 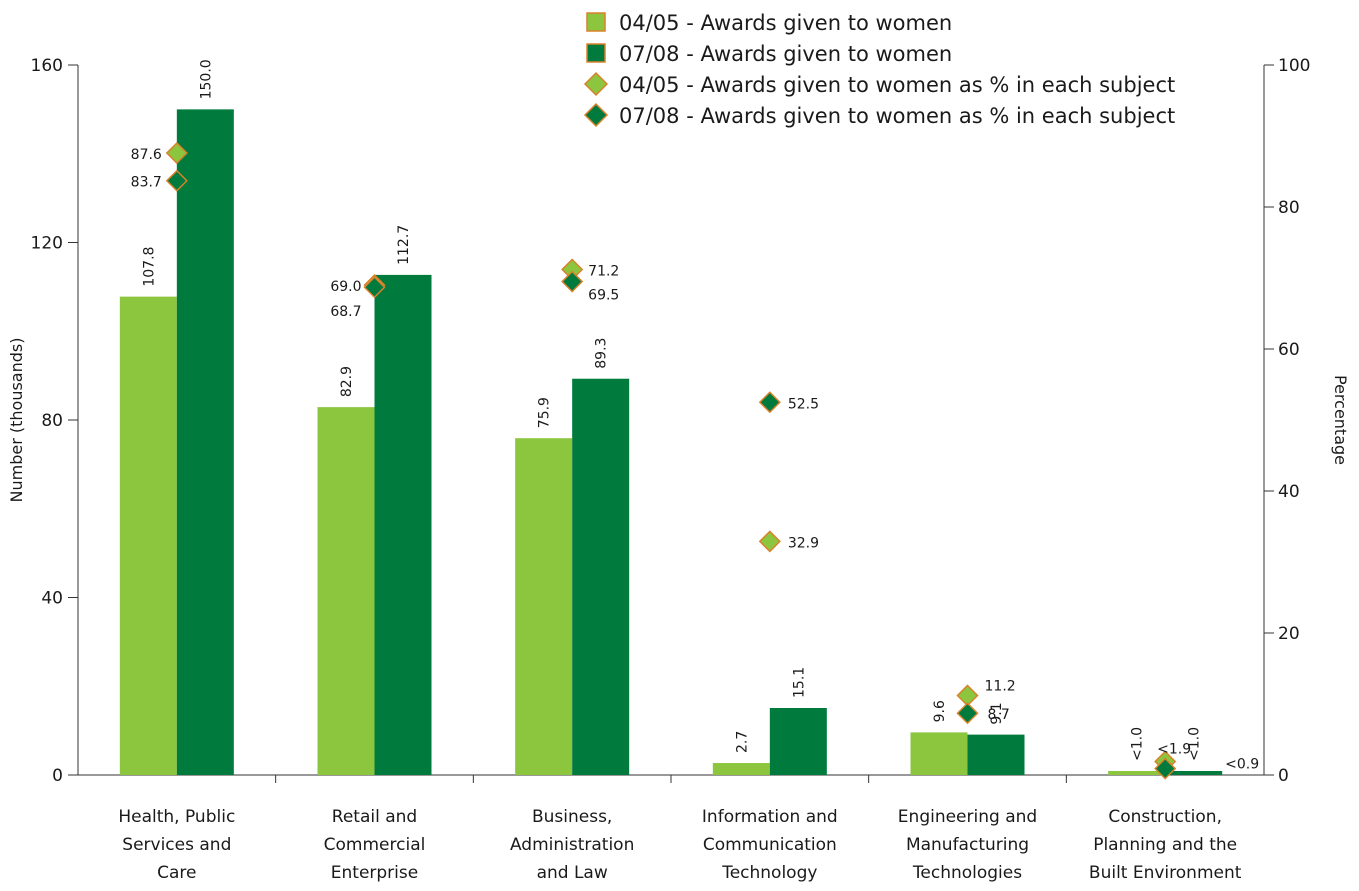 What do you see at coordinates (1289, 634) in the screenshot?
I see `y2-tick-label: 20` at bounding box center [1289, 634].